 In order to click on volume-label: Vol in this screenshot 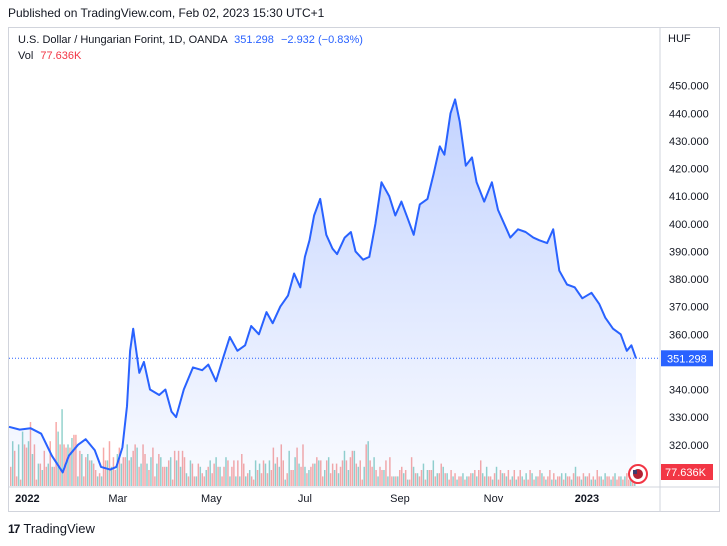, I will do `click(26, 56)`.